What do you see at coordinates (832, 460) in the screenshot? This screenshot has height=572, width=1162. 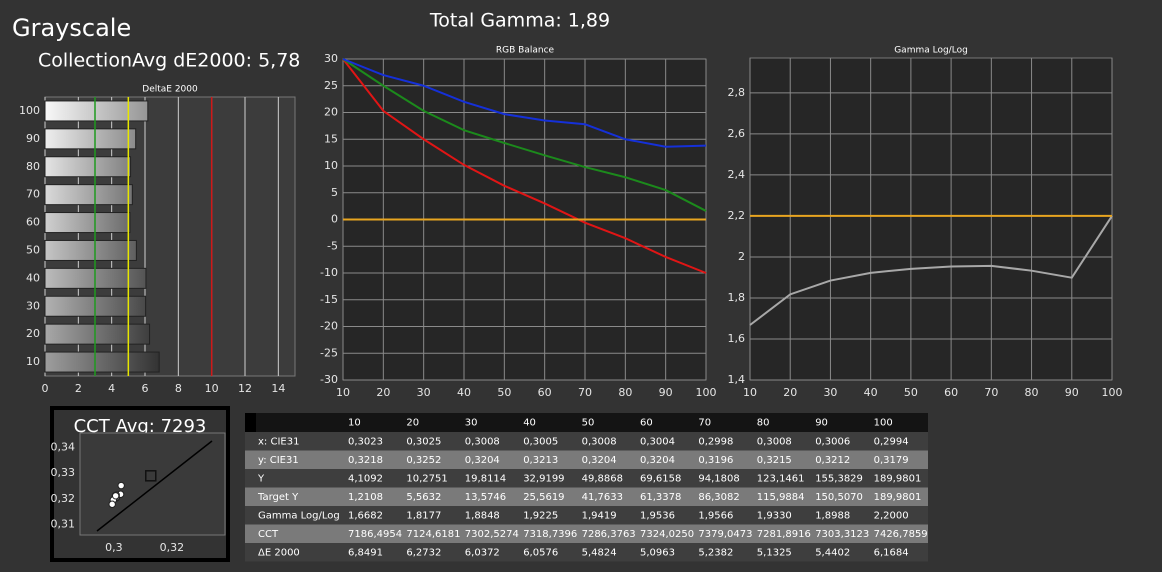 I see `table-cell: 0,3212` at bounding box center [832, 460].